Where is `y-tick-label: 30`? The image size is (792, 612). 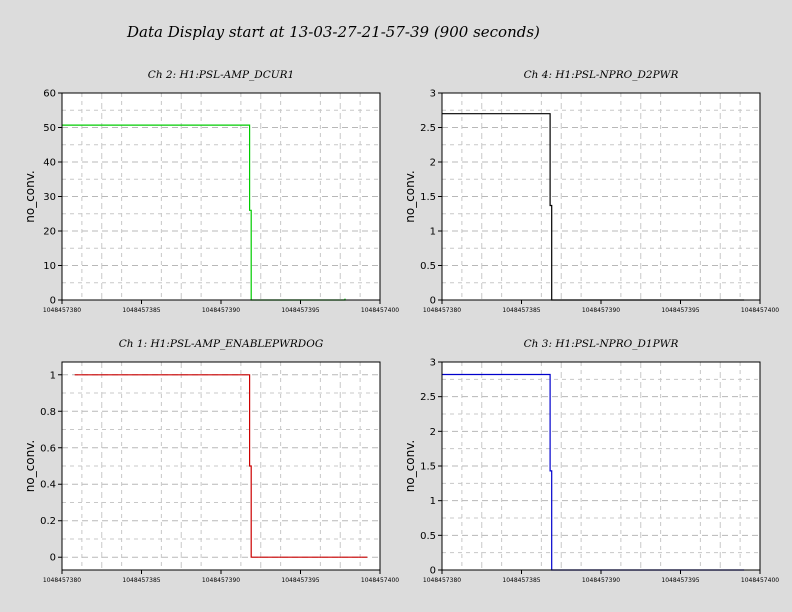 y-tick-label: 30 is located at coordinates (49, 197).